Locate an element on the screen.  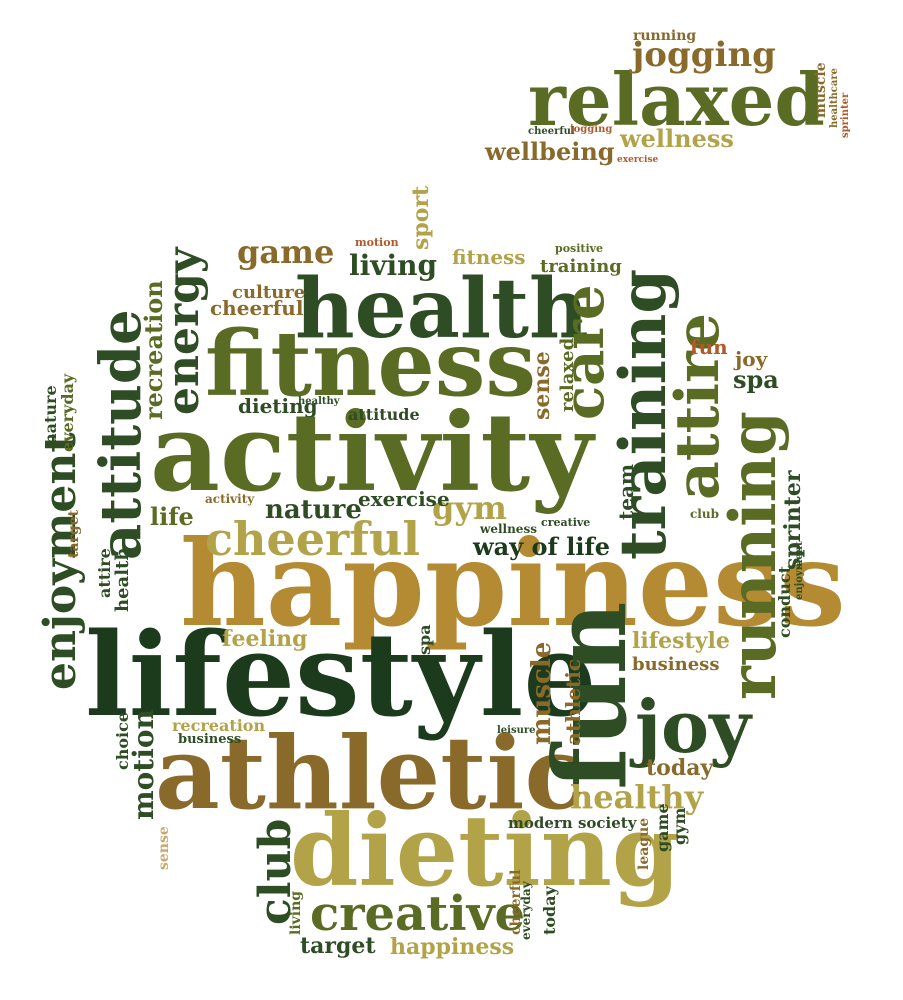
word-fitness-main: fitness is located at coordinates (370, 364).